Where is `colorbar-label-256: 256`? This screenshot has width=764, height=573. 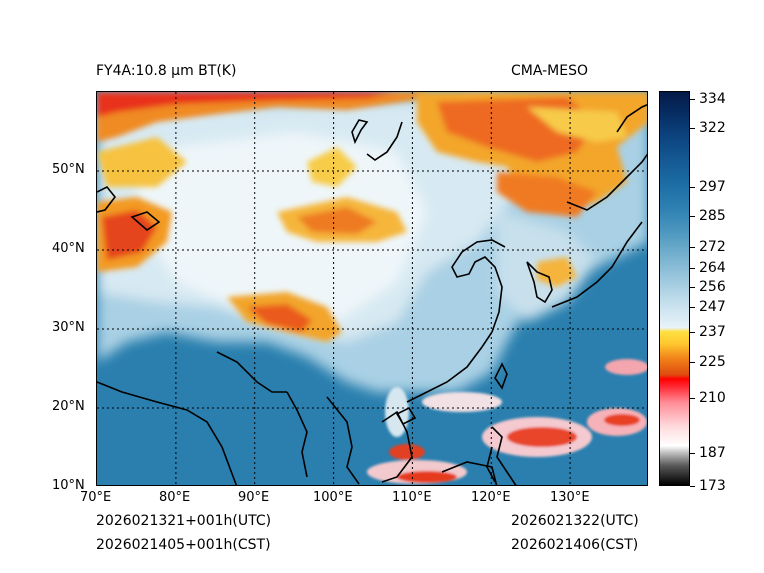 colorbar-label-256: 256 is located at coordinates (712, 287).